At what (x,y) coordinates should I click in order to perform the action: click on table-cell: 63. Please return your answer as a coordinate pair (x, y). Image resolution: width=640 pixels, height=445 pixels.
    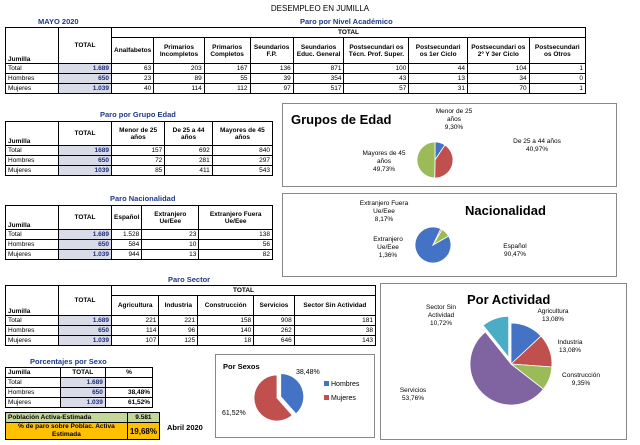
    Looking at the image, I should click on (132, 68).